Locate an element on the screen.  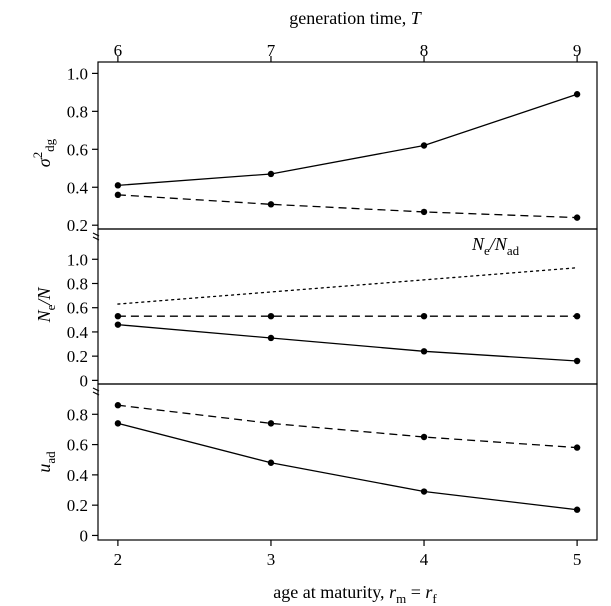
bottom-tick-label: 5 is located at coordinates (577, 559).